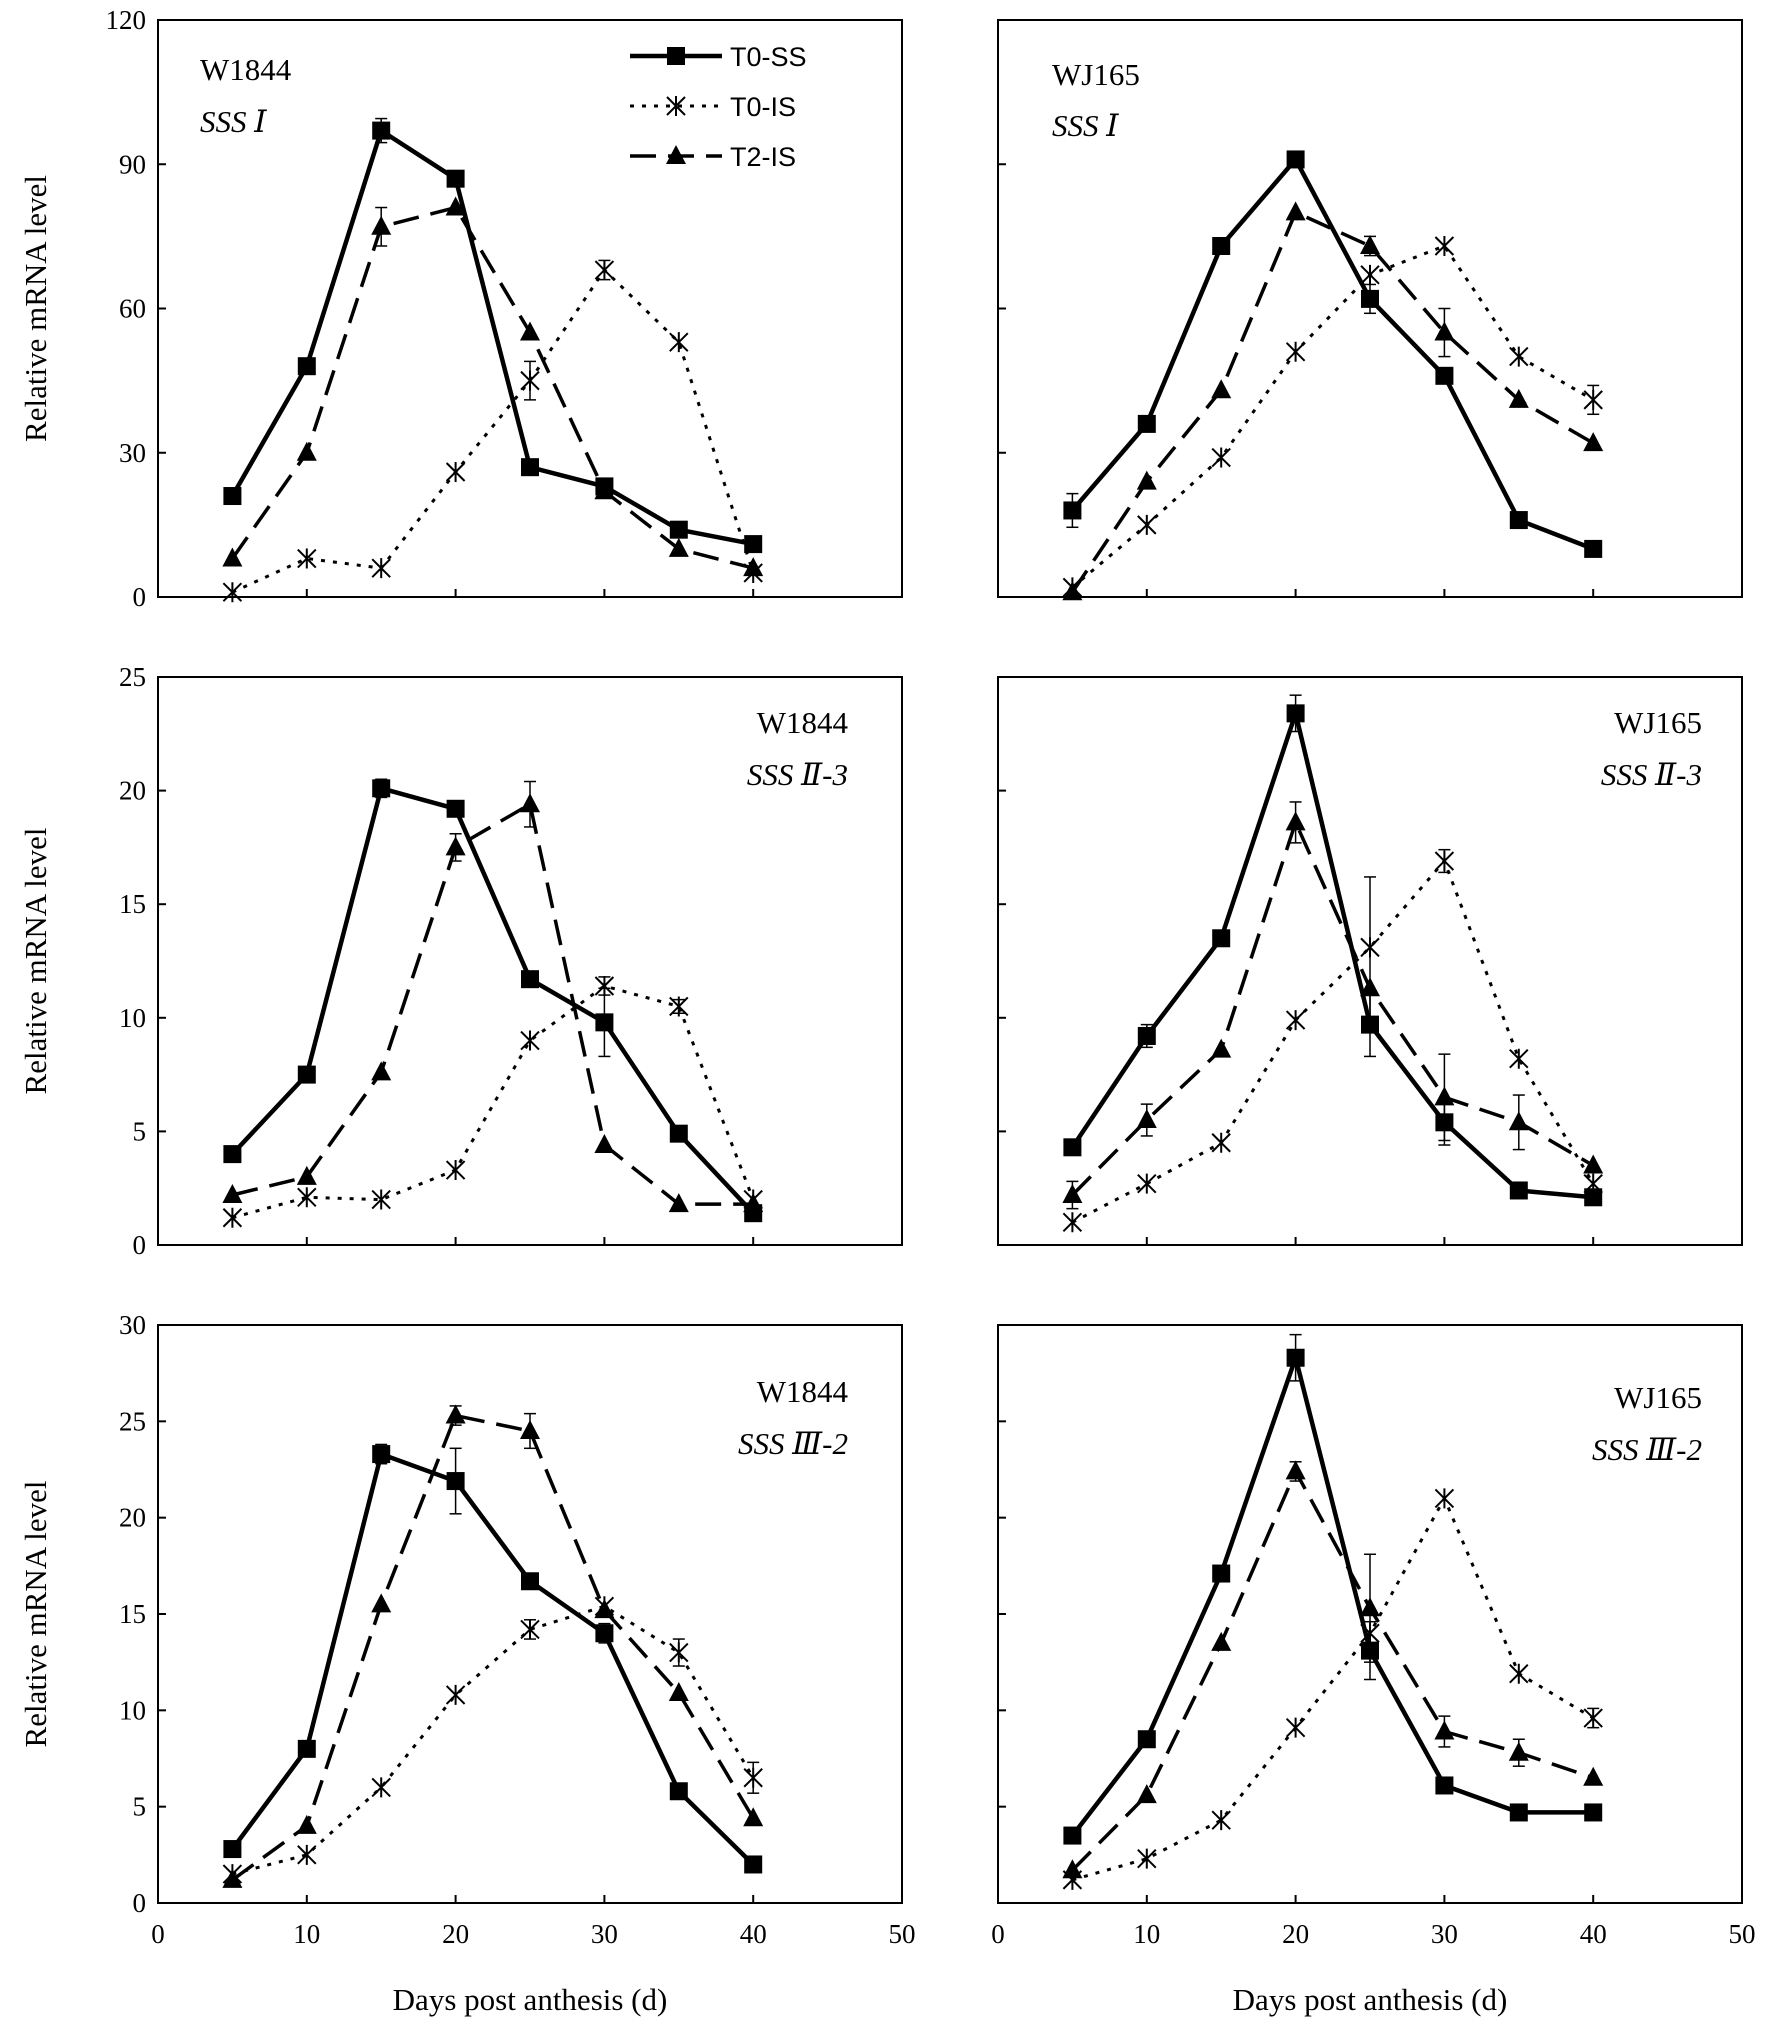 Image resolution: width=1772 pixels, height=2028 pixels. Describe the element at coordinates (1444, 1934) in the screenshot. I see `x-tick-label: 30` at that location.